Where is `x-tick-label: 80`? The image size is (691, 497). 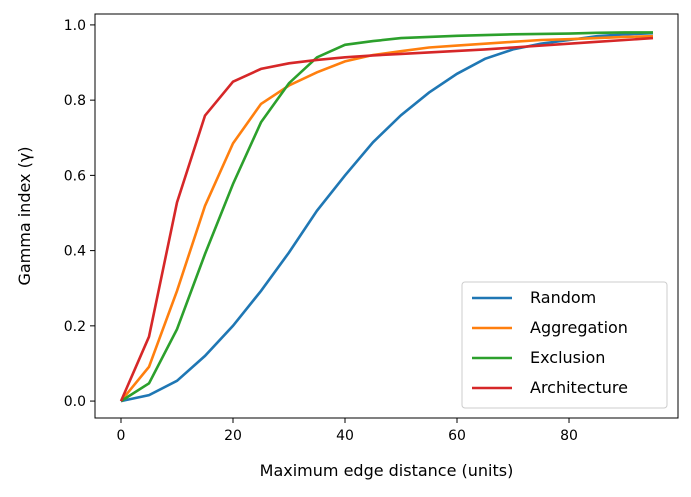
x-tick-label: 80 is located at coordinates (569, 436).